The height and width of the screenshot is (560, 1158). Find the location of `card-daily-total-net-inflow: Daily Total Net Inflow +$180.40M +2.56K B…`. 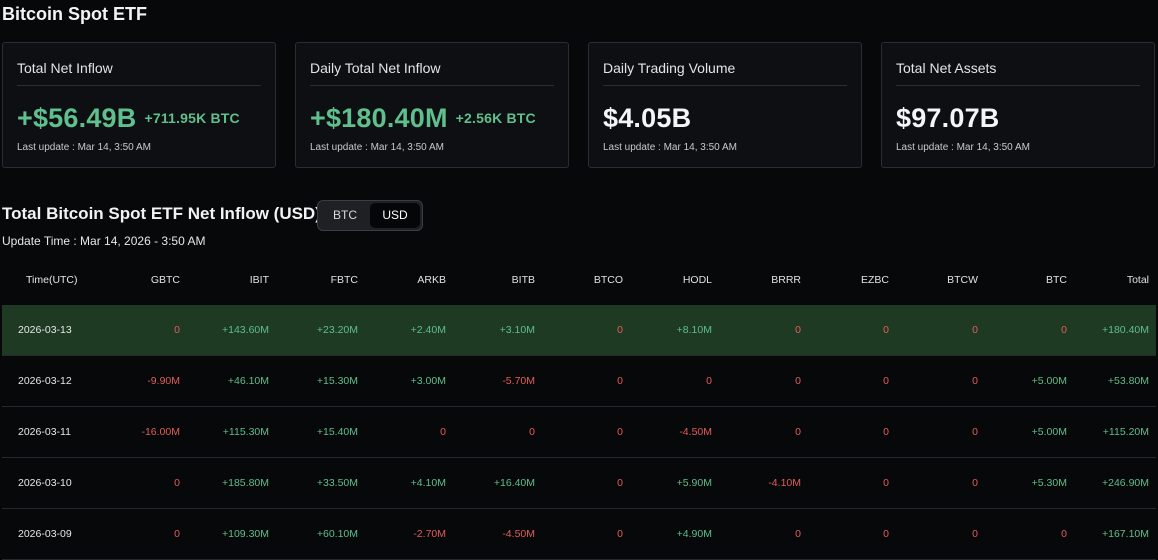

card-daily-total-net-inflow: Daily Total Net Inflow +$180.40M +2.56K B… is located at coordinates (432, 105).